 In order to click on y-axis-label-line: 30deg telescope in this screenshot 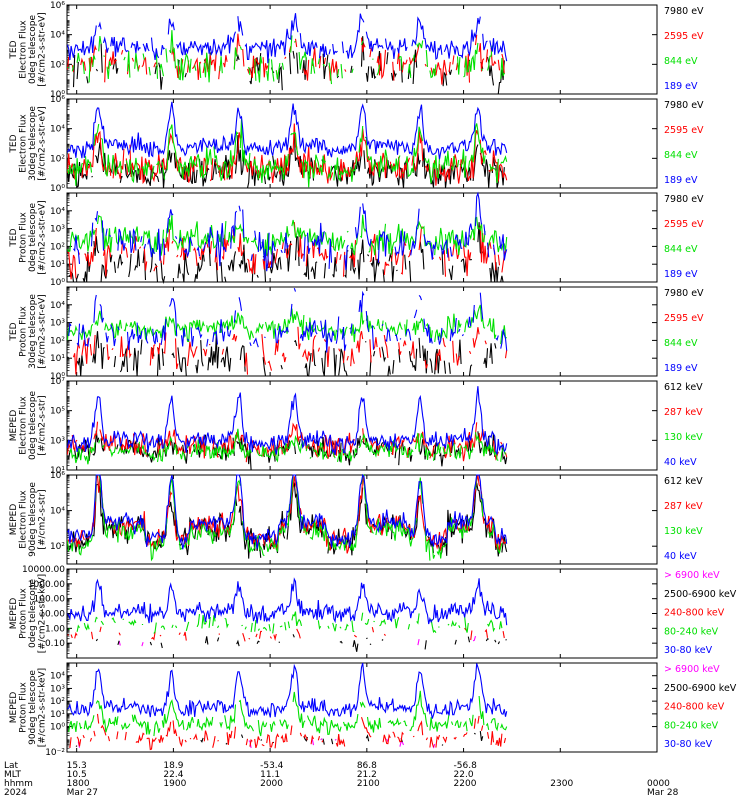, I will do `click(33, 143)`.